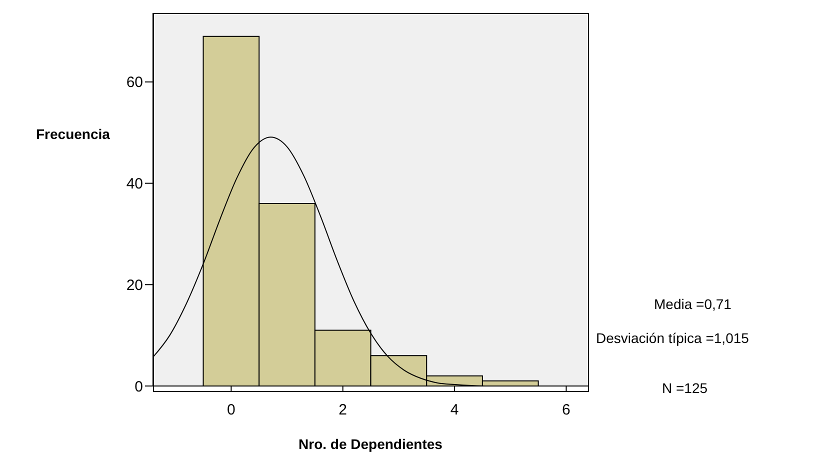 Image resolution: width=819 pixels, height=459 pixels. Describe the element at coordinates (370, 444) in the screenshot. I see `x-axis-title: Nro. de Dependientes` at that location.